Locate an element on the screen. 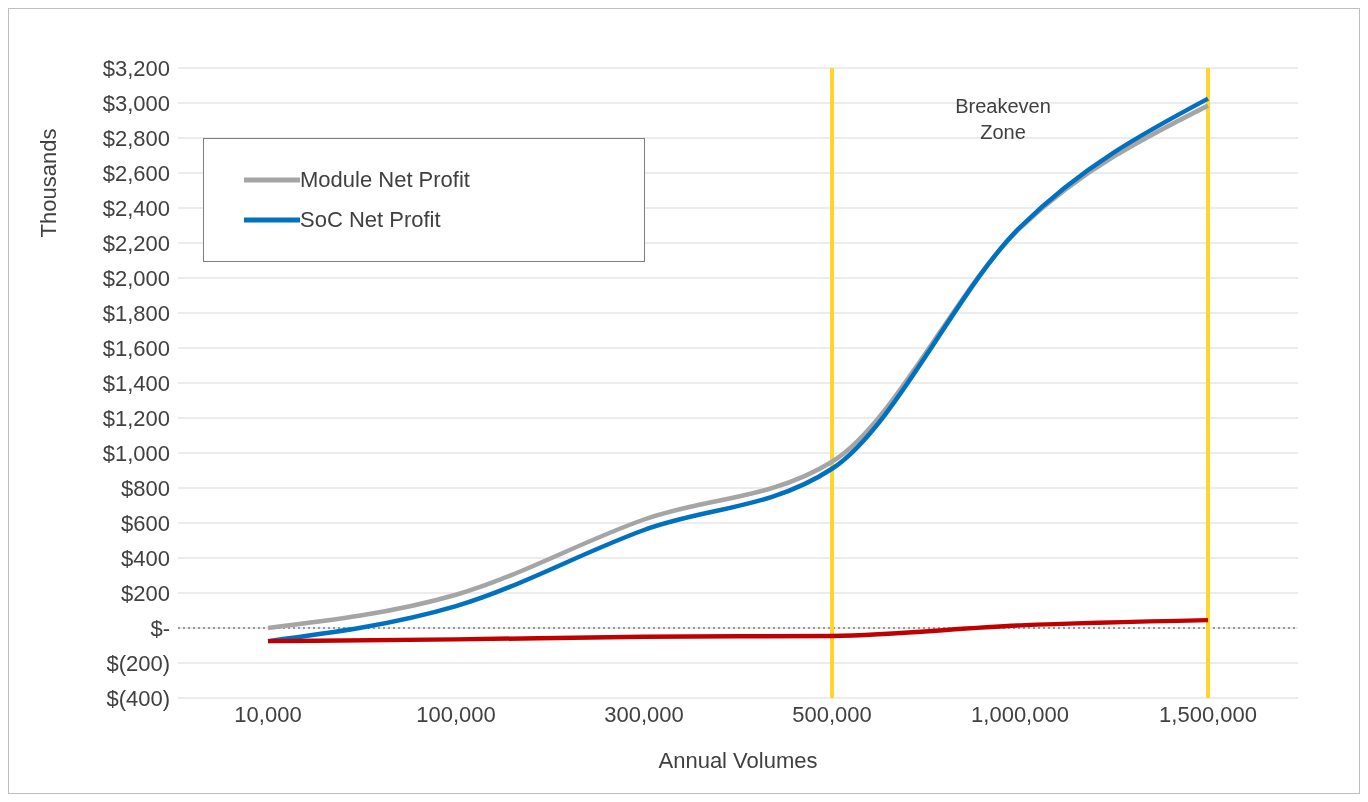 The height and width of the screenshot is (802, 1368). y-tick-label: $2,000 is located at coordinates (136, 278).